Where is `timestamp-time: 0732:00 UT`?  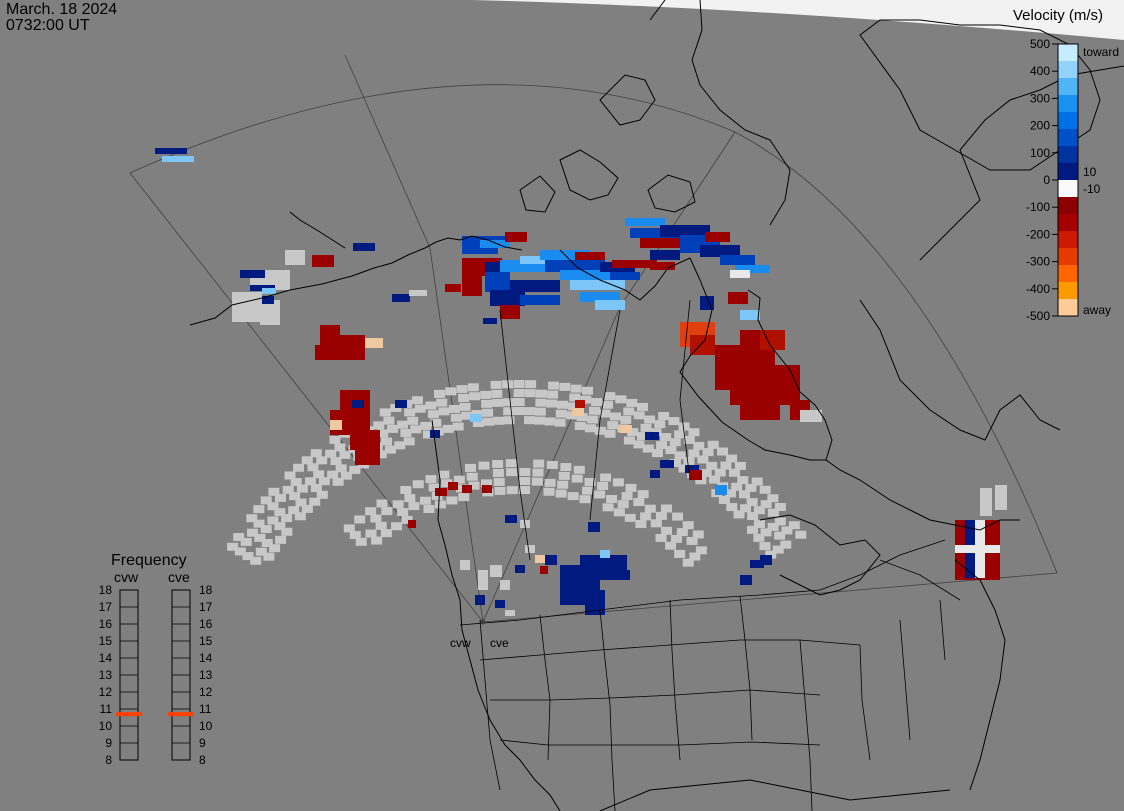 timestamp-time: 0732:00 UT is located at coordinates (48, 25).